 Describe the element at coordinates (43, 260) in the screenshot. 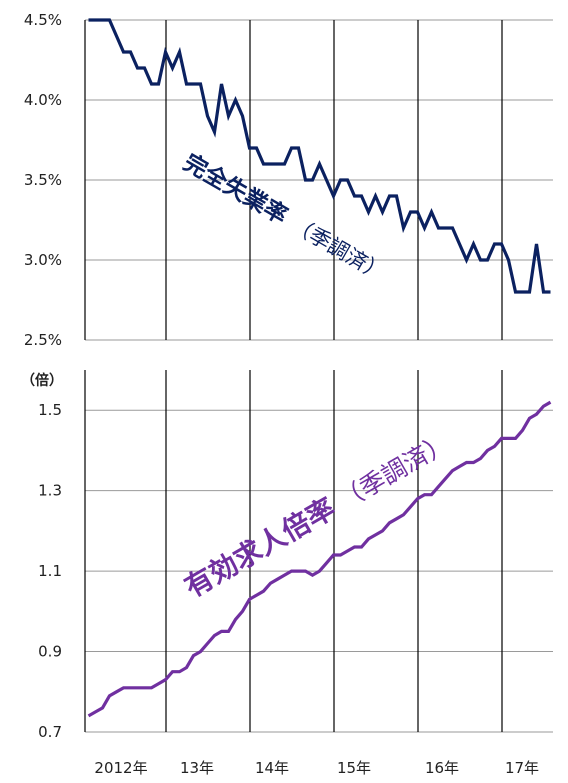

I see `top-ytick-label: 3.0%` at that location.